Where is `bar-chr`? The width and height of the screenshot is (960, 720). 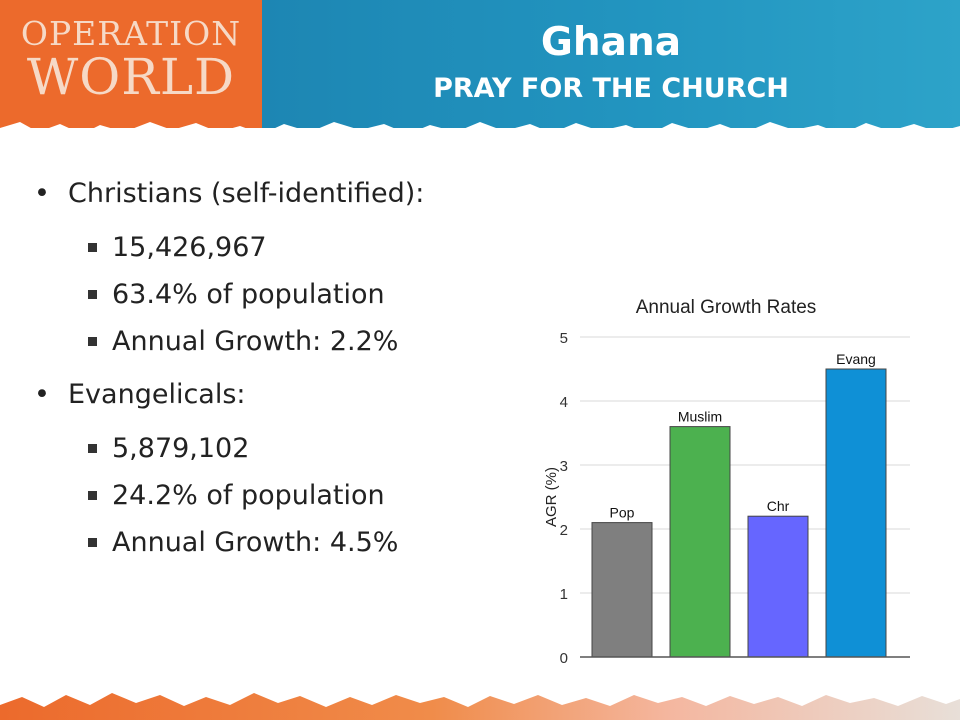
bar-chr is located at coordinates (778, 586).